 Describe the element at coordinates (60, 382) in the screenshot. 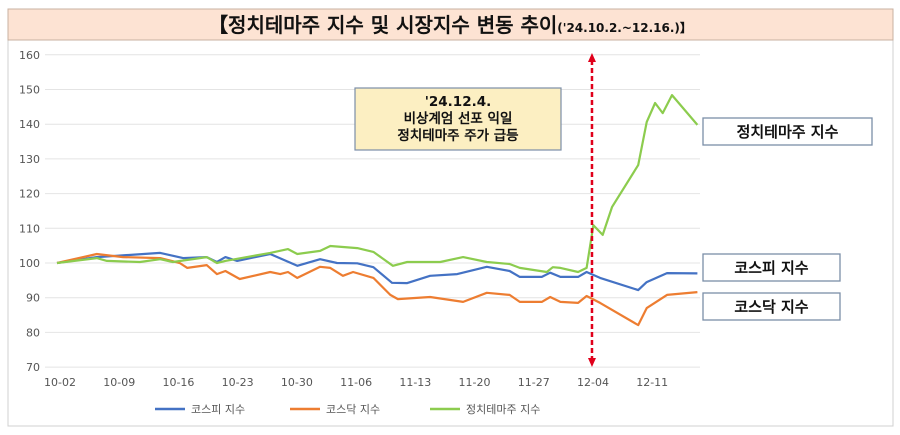

I see `x-tick-label: 10-02` at that location.